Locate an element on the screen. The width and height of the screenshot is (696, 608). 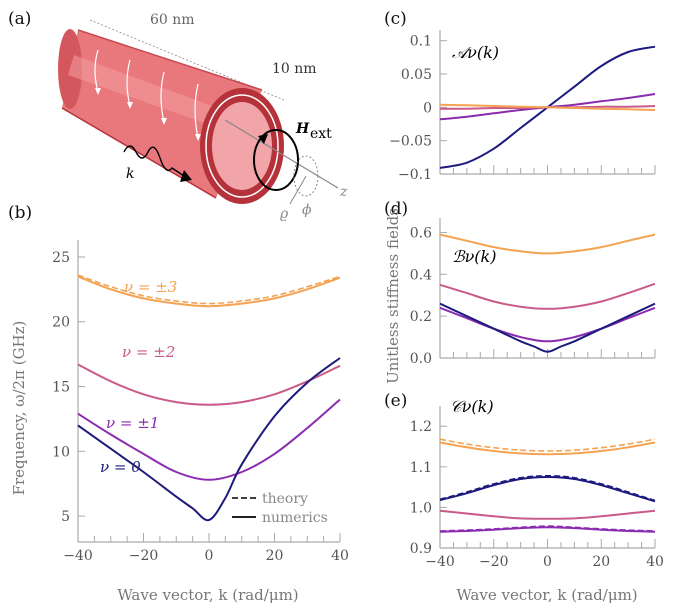
magnetization-arrowheads is located at coordinates (148, 114).